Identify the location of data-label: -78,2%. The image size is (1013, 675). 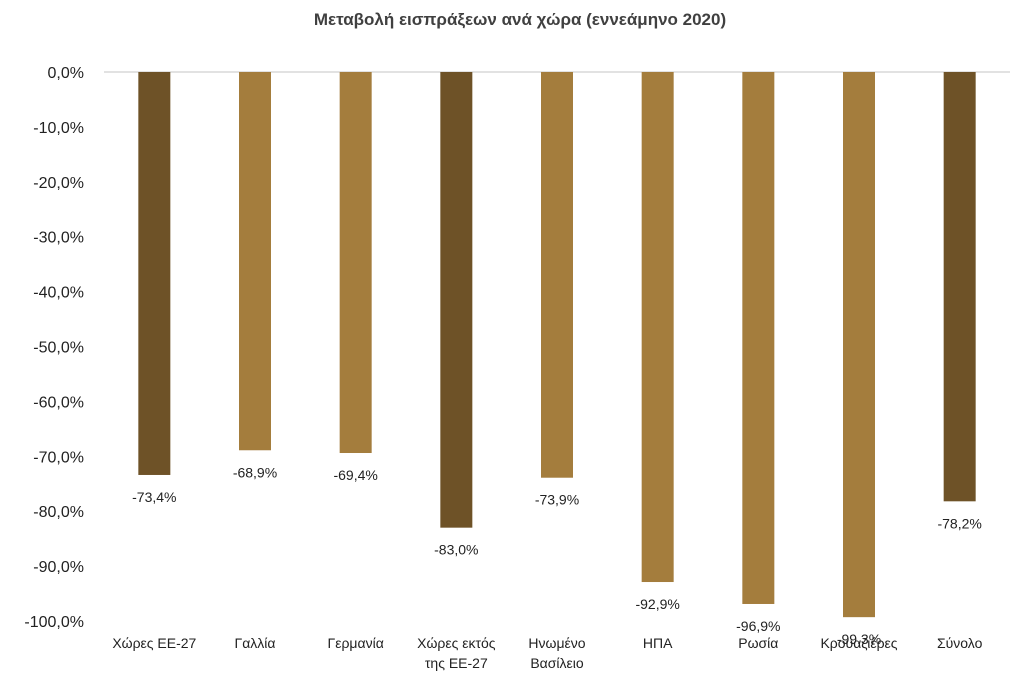
(959, 523).